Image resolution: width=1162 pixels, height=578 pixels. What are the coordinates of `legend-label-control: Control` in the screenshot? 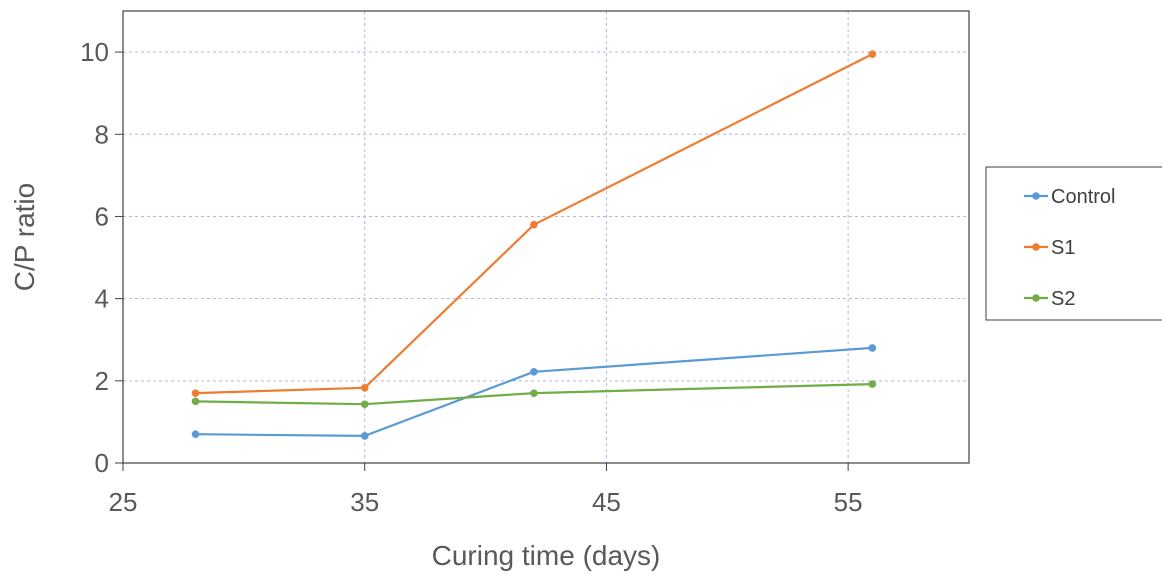 It's located at (1083, 197).